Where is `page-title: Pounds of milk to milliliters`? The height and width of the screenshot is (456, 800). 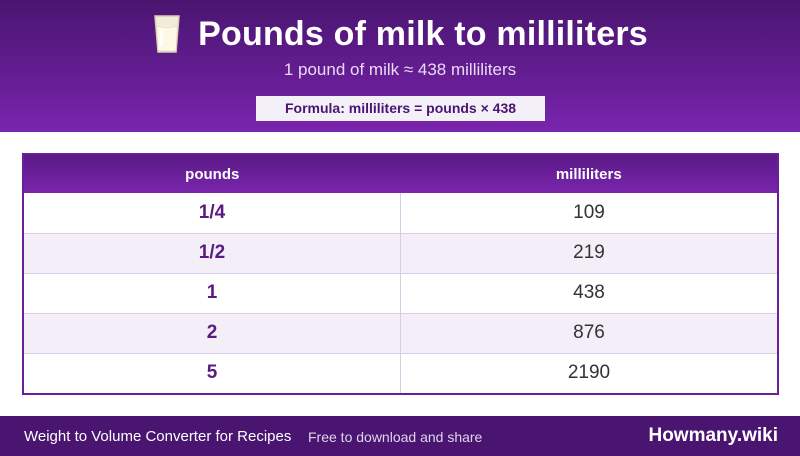
page-title: Pounds of milk to milliliters is located at coordinates (423, 33).